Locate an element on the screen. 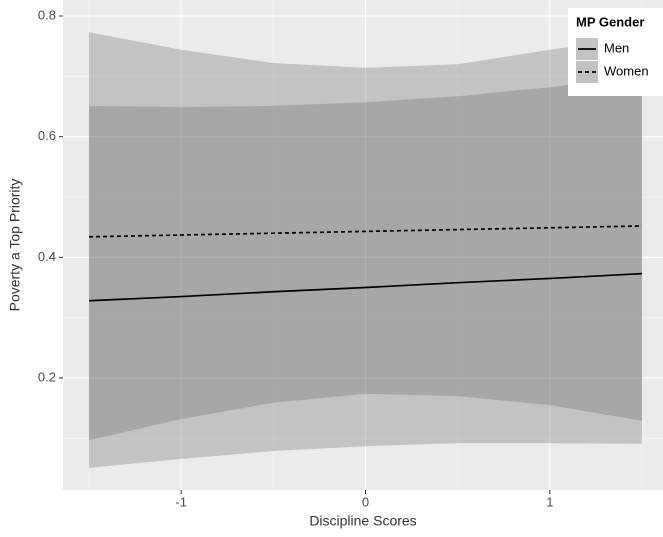 This screenshot has width=663, height=537. x-tick-label: 0 is located at coordinates (365, 501).